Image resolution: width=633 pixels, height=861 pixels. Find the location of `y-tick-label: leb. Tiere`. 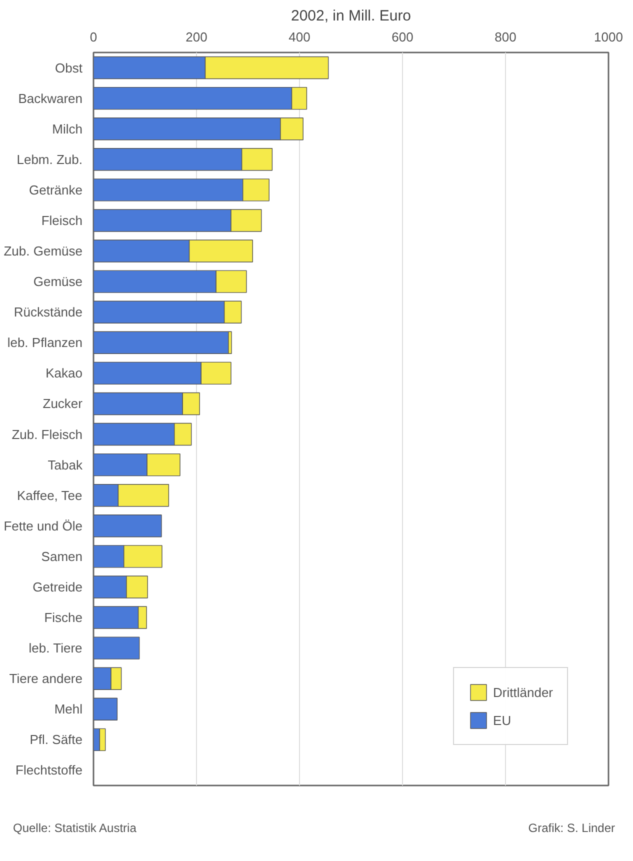

y-tick-label: leb. Tiere is located at coordinates (55, 648).